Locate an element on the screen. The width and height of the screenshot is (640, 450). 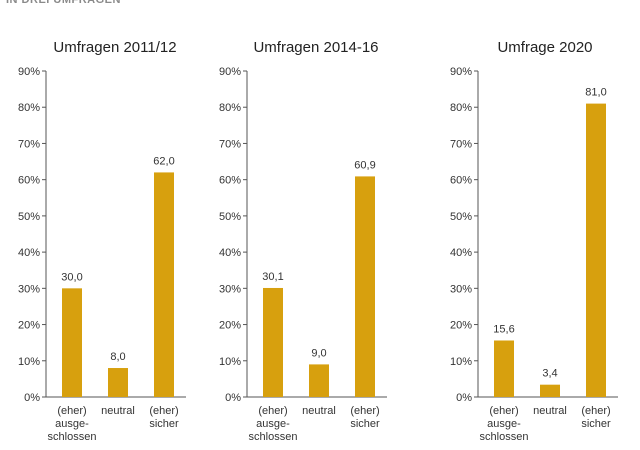
value-label: 15,6 is located at coordinates (503, 329).